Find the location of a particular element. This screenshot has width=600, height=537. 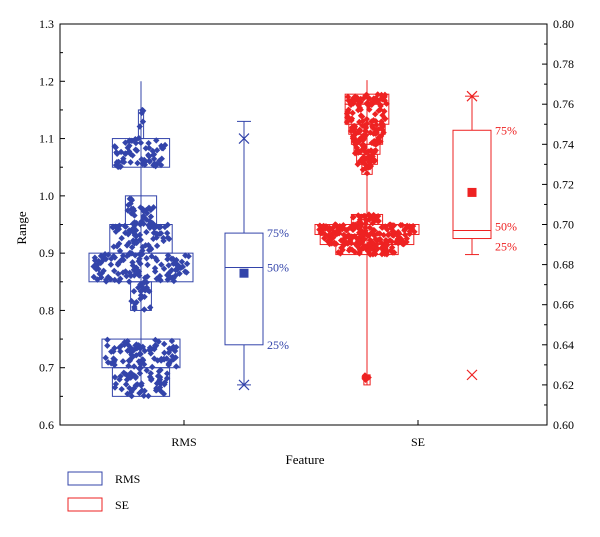

right-tick-label: 0.62 is located at coordinates (563, 385).